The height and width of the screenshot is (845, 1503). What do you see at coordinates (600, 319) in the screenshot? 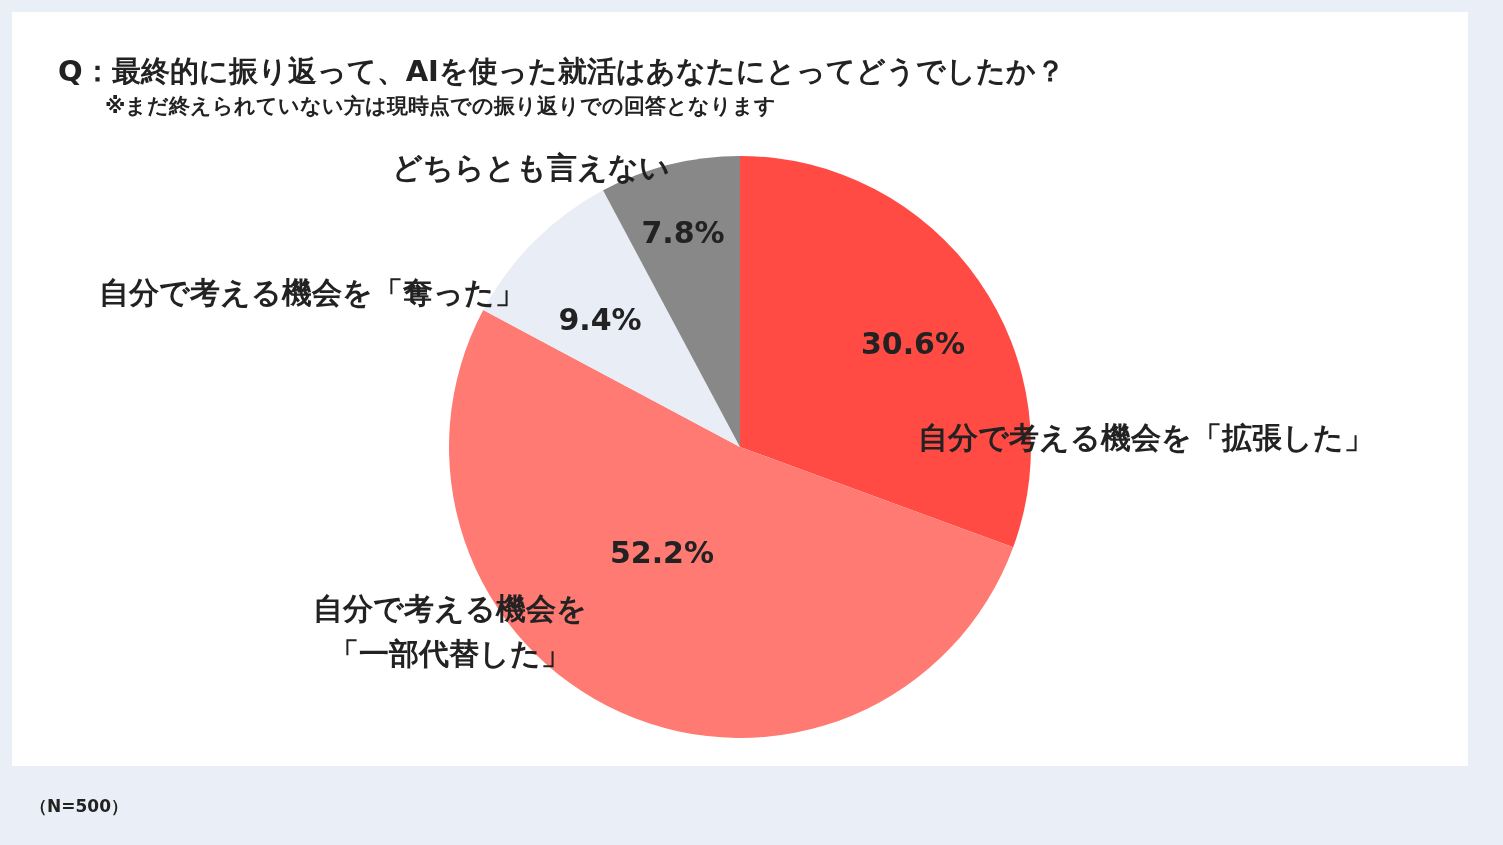
I see `data-label: 9.4%` at bounding box center [600, 319].